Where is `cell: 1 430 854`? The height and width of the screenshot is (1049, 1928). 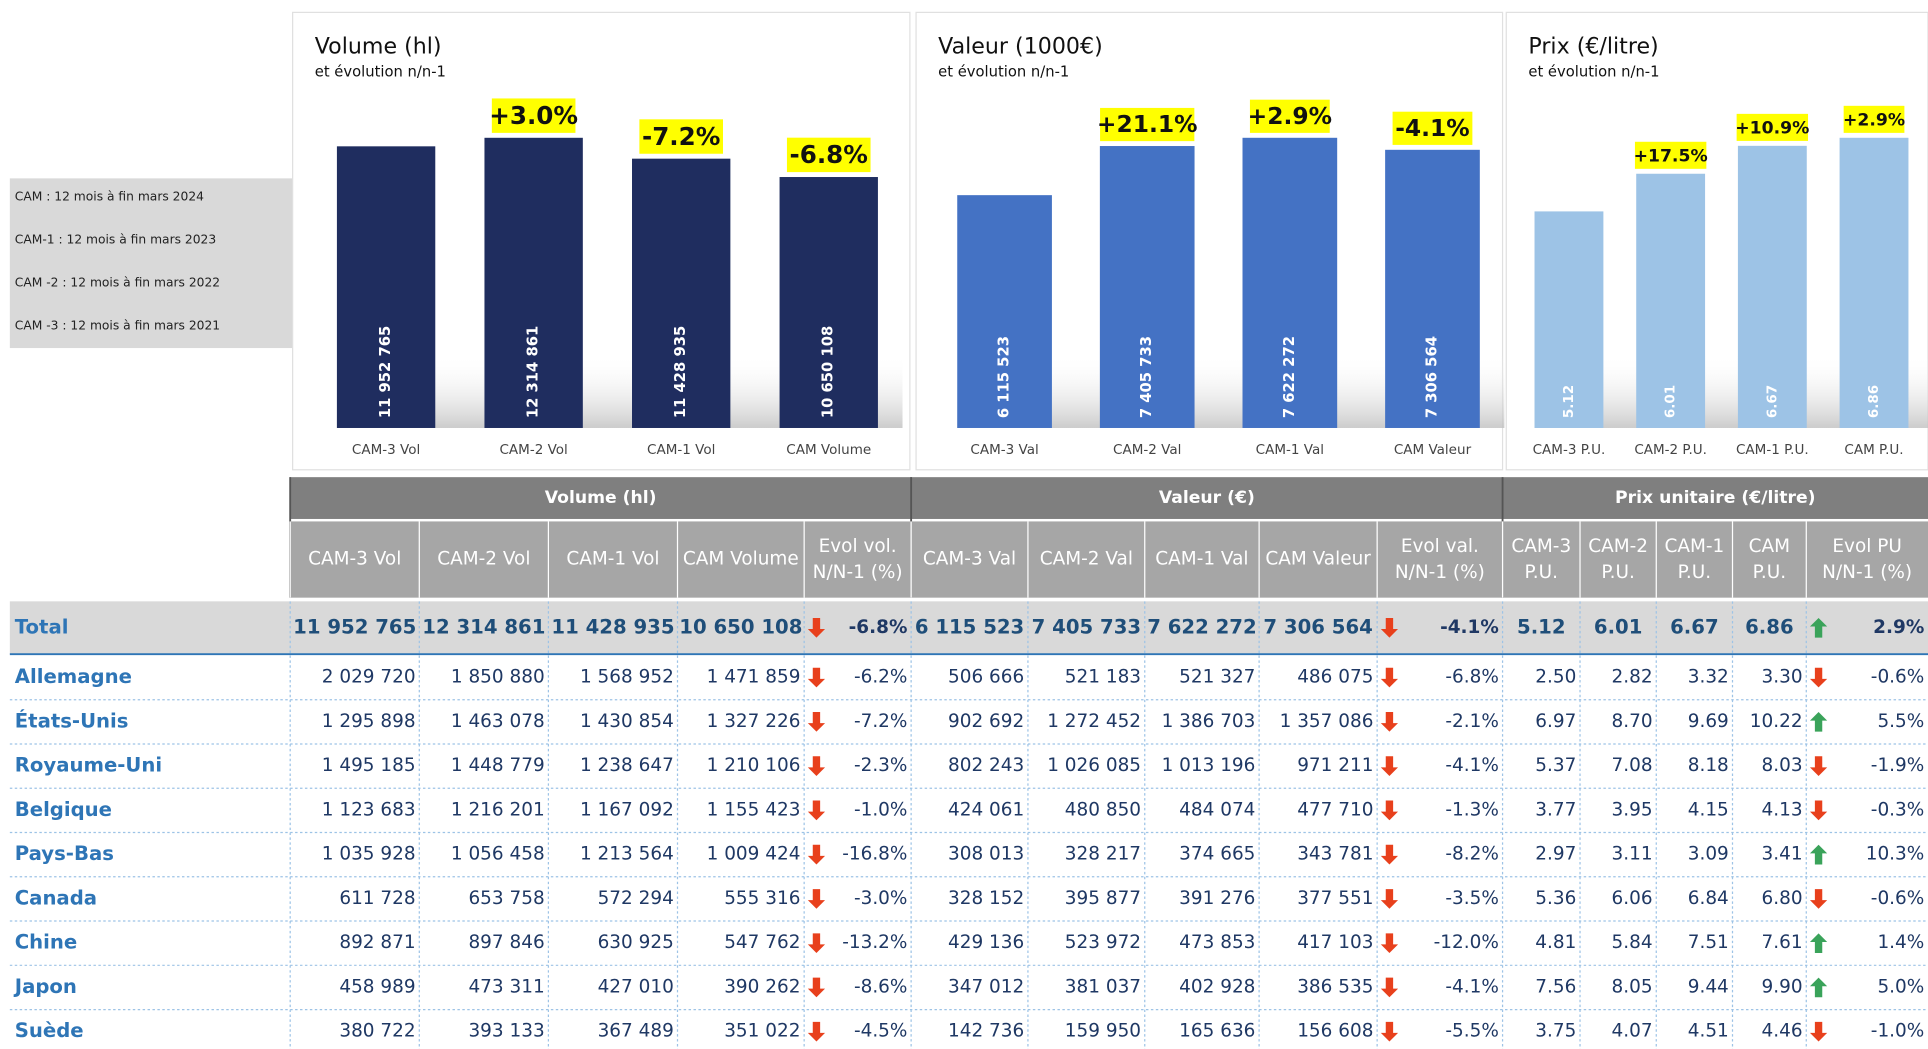
cell: 1 430 854 is located at coordinates (627, 721).